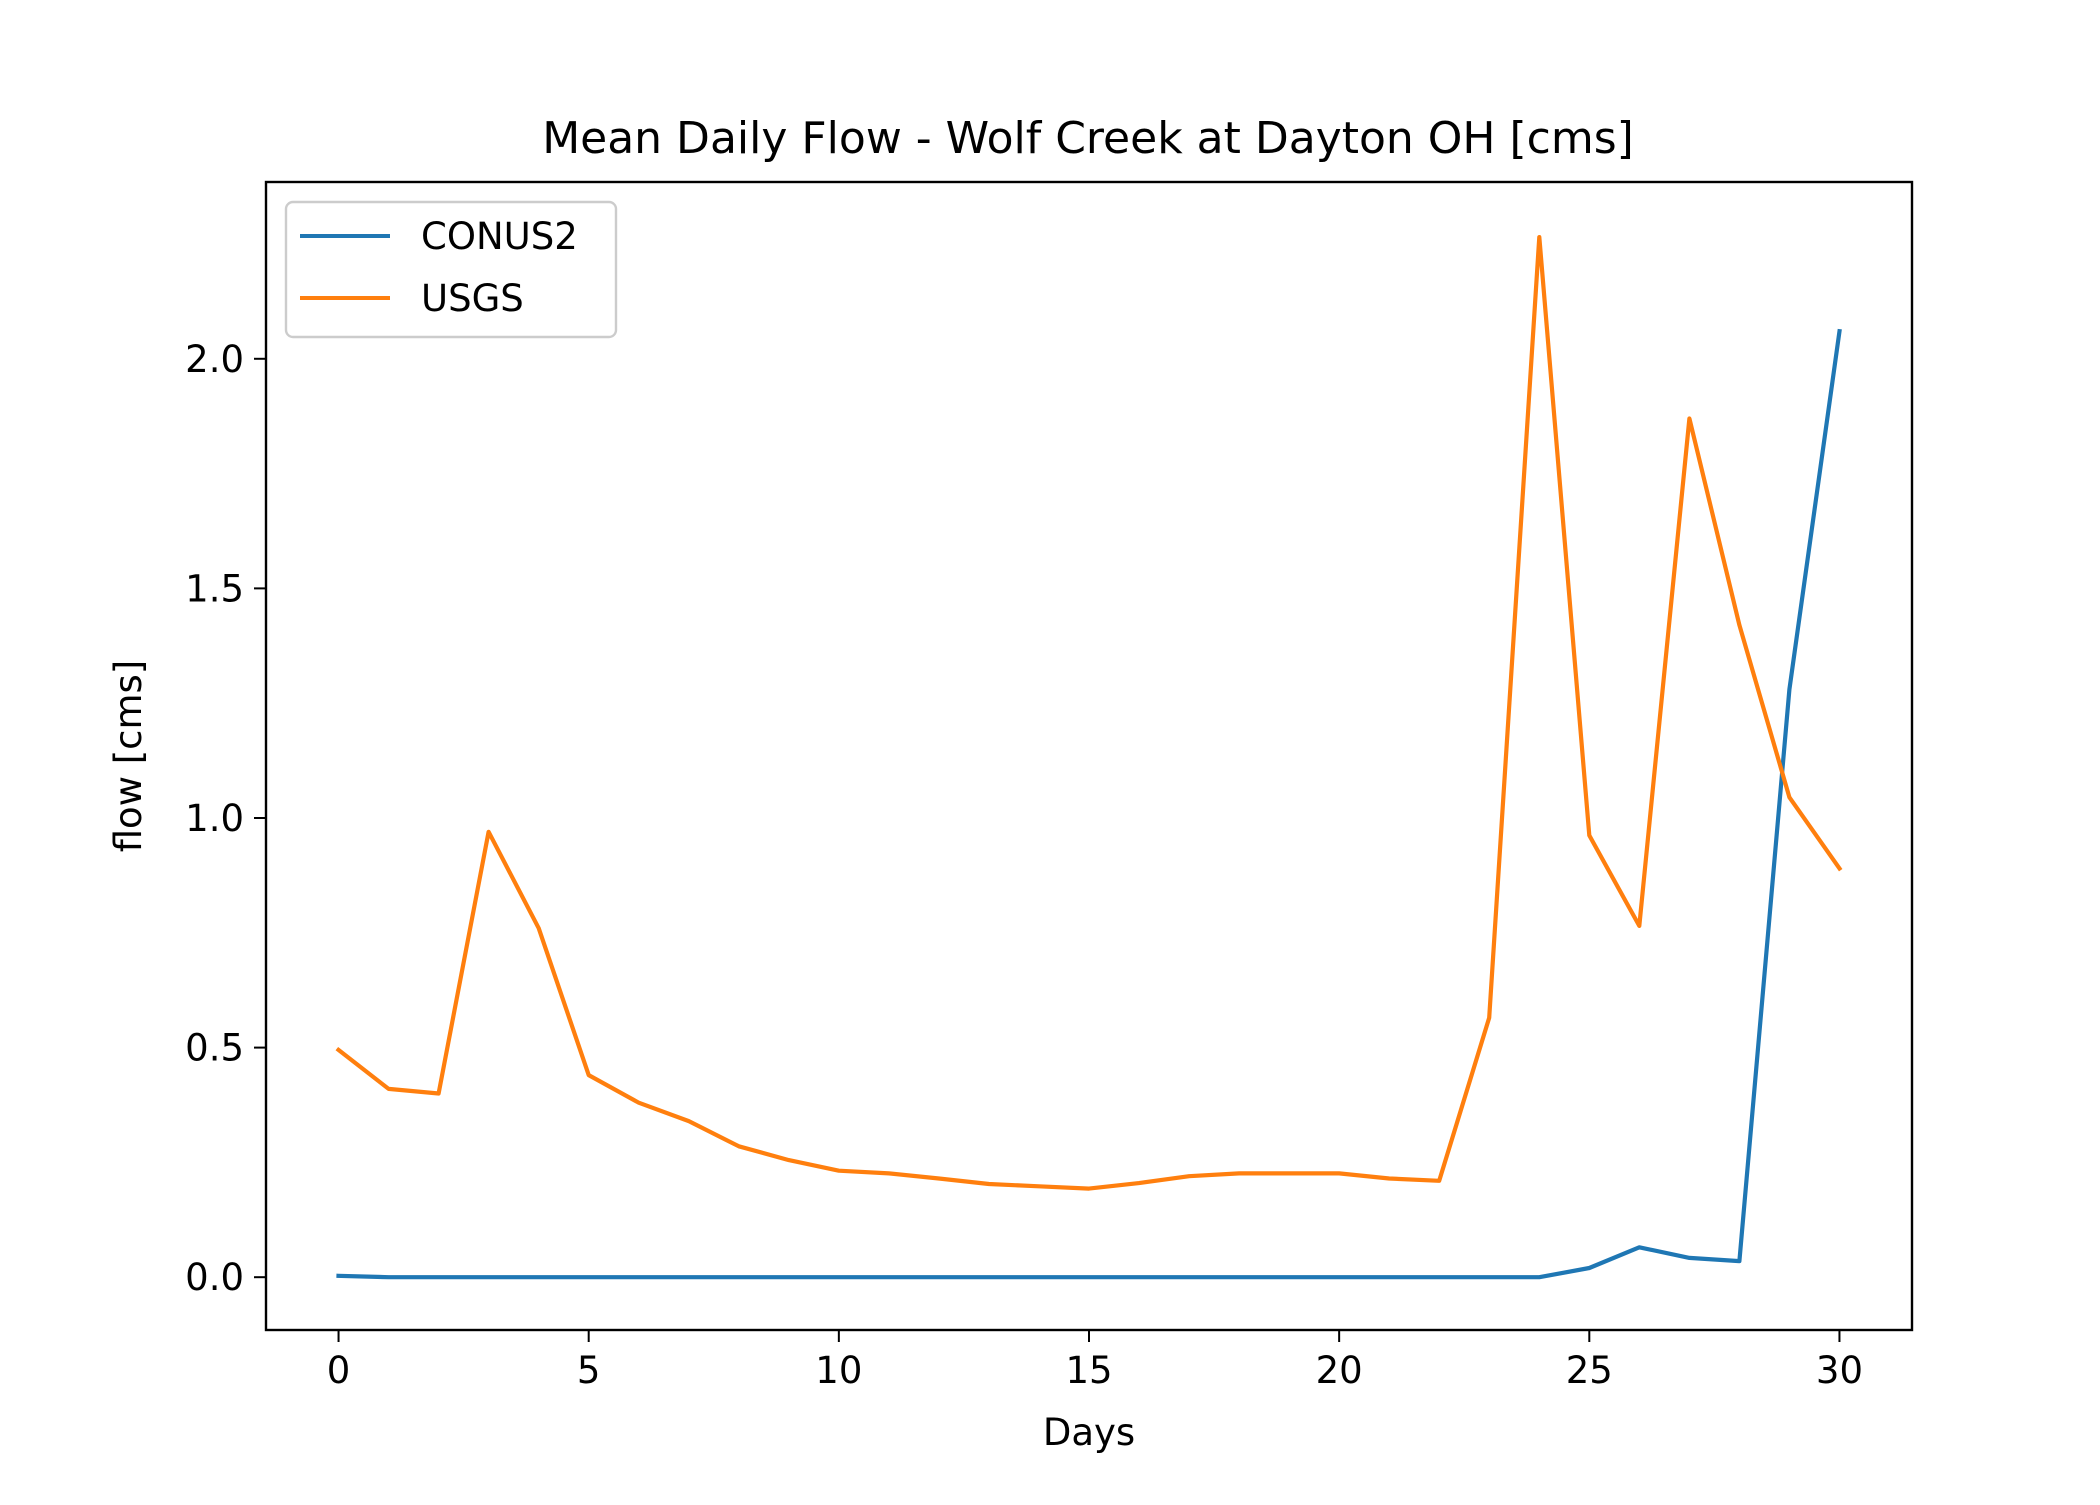 The width and height of the screenshot is (2100, 1505). What do you see at coordinates (1339, 1370) in the screenshot?
I see `x-tick-label: 20` at bounding box center [1339, 1370].